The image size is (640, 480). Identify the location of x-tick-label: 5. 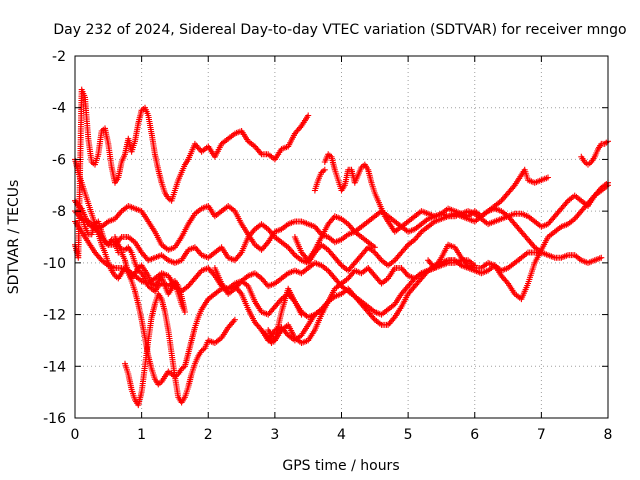
(408, 435).